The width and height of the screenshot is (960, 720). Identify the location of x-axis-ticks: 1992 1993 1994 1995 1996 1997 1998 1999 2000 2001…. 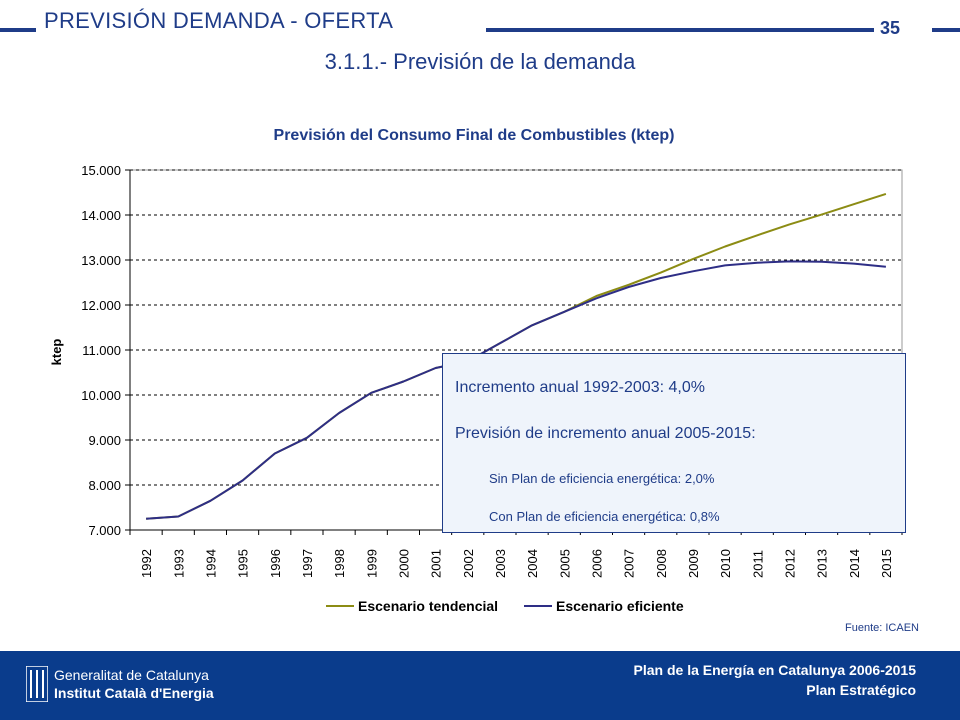
(516, 554).